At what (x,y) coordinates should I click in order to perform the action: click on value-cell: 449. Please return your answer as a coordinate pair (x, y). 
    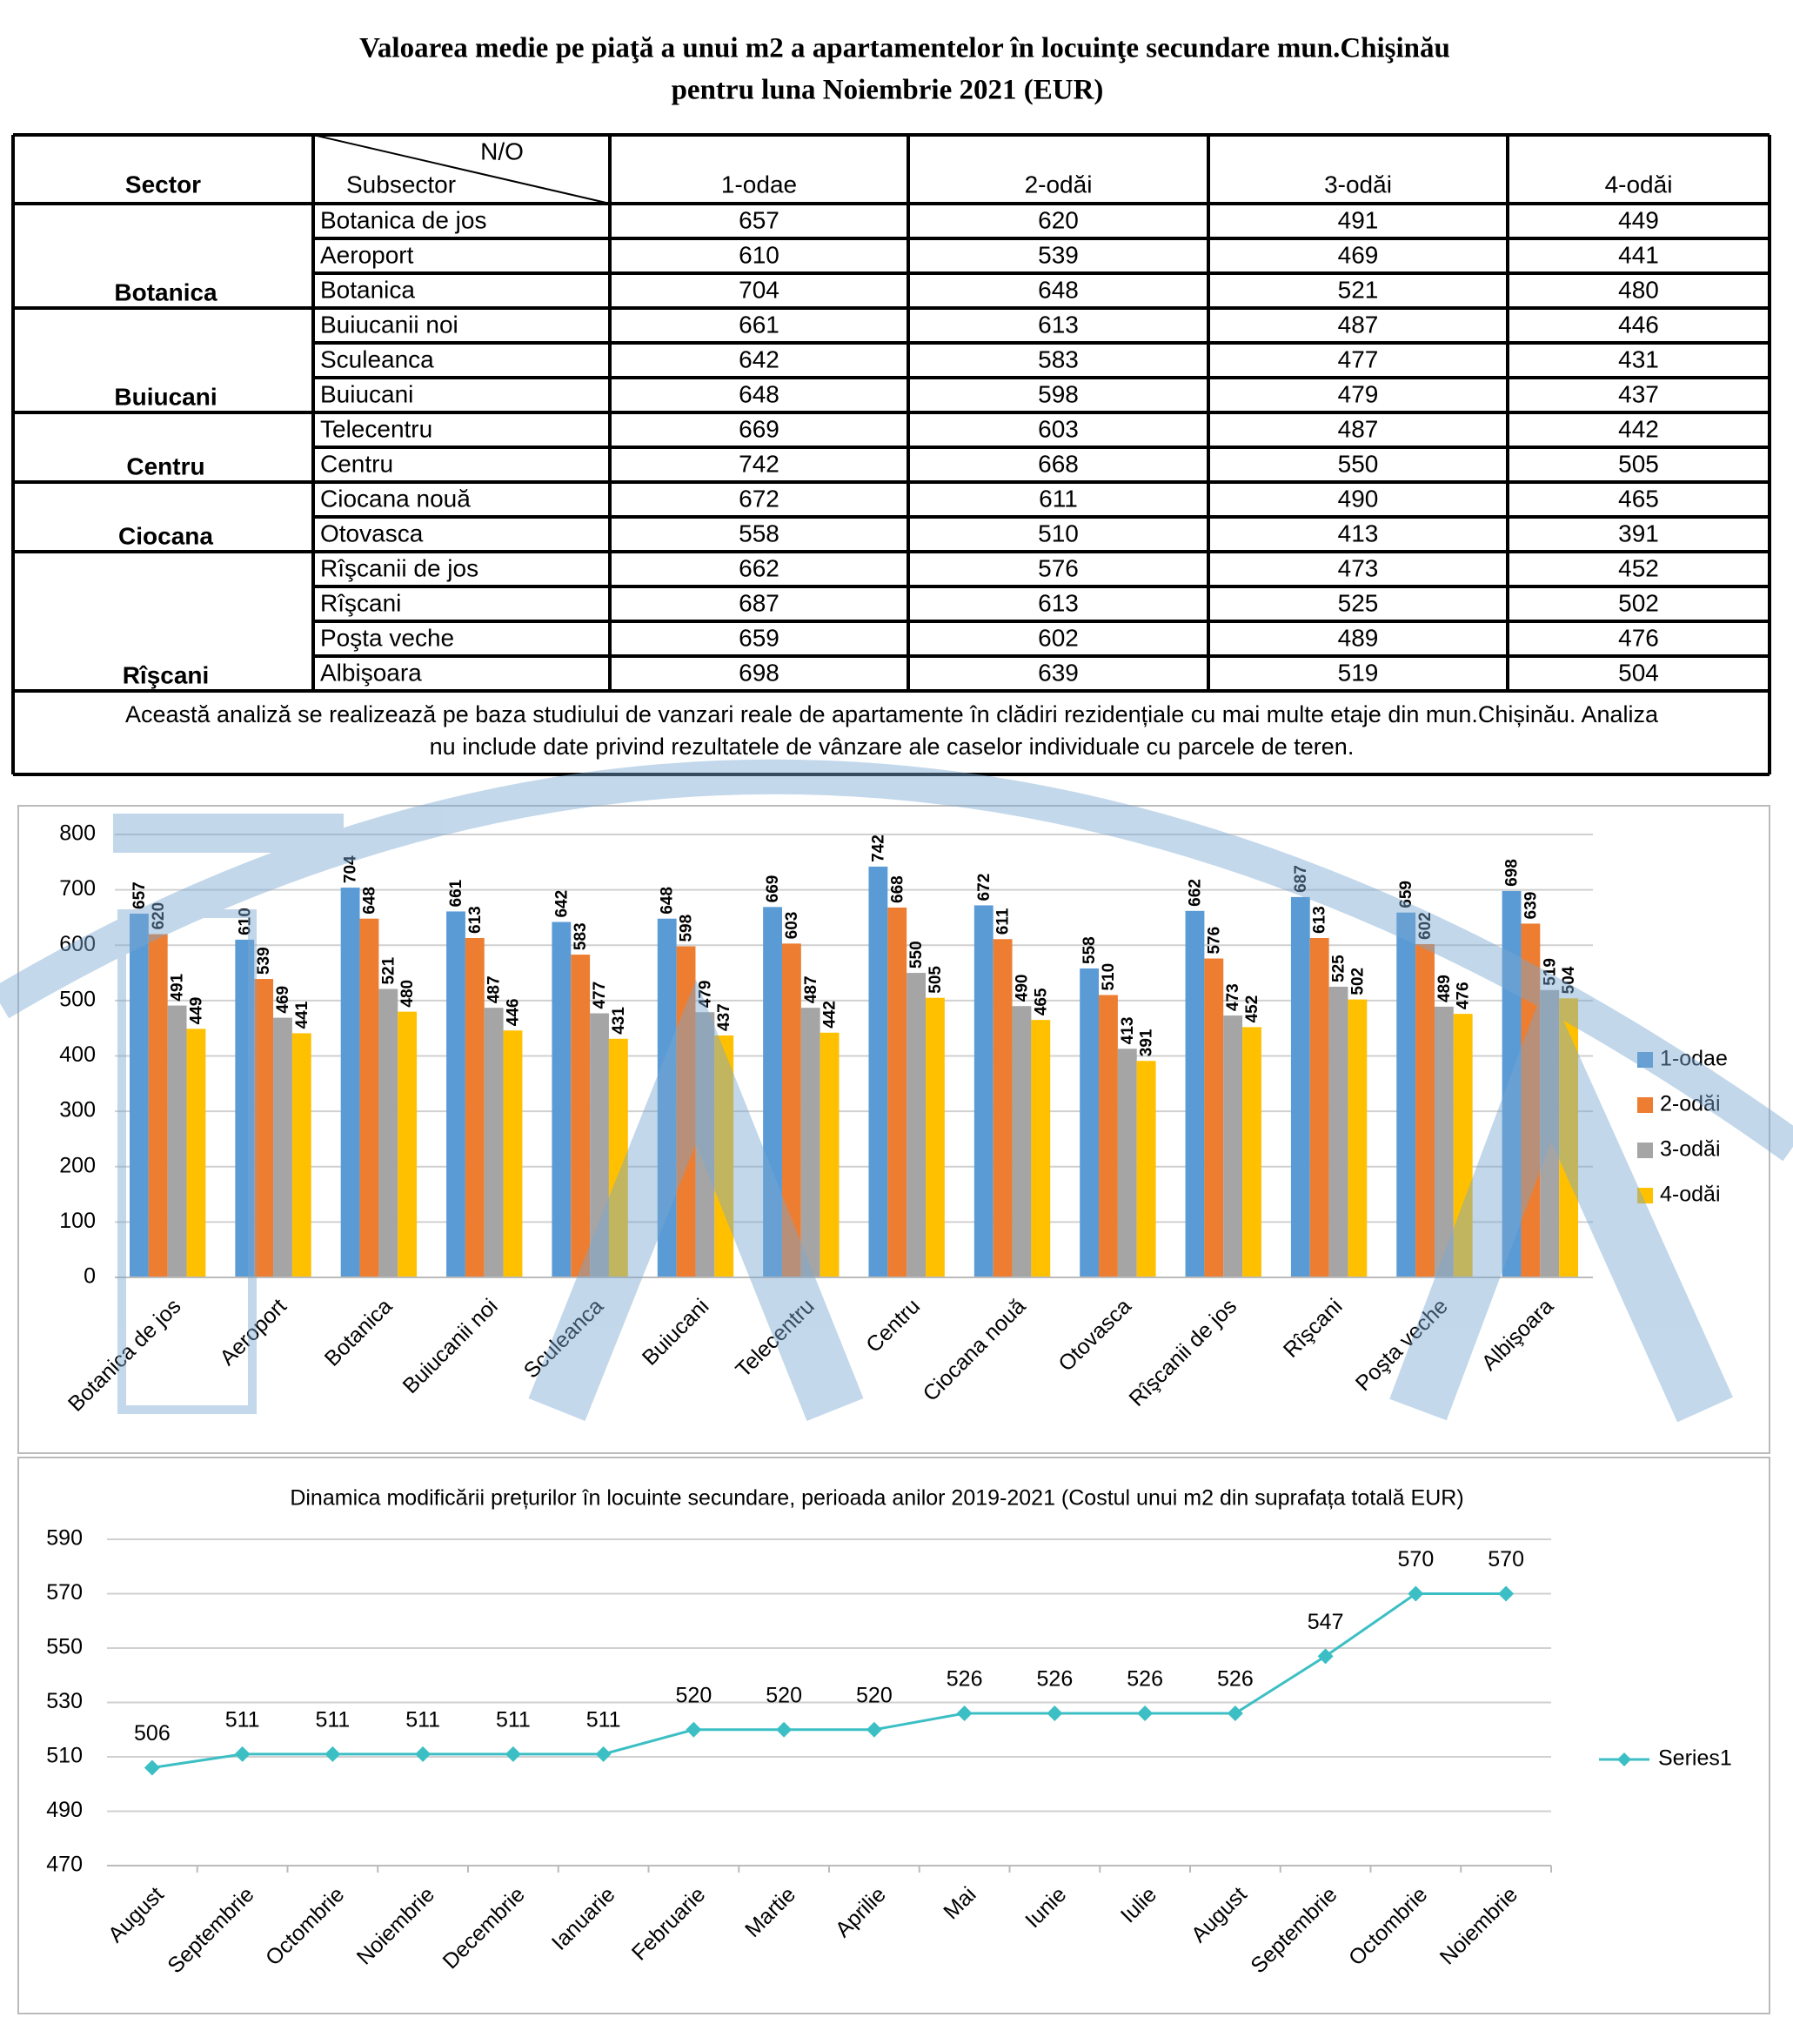
    Looking at the image, I should click on (1638, 219).